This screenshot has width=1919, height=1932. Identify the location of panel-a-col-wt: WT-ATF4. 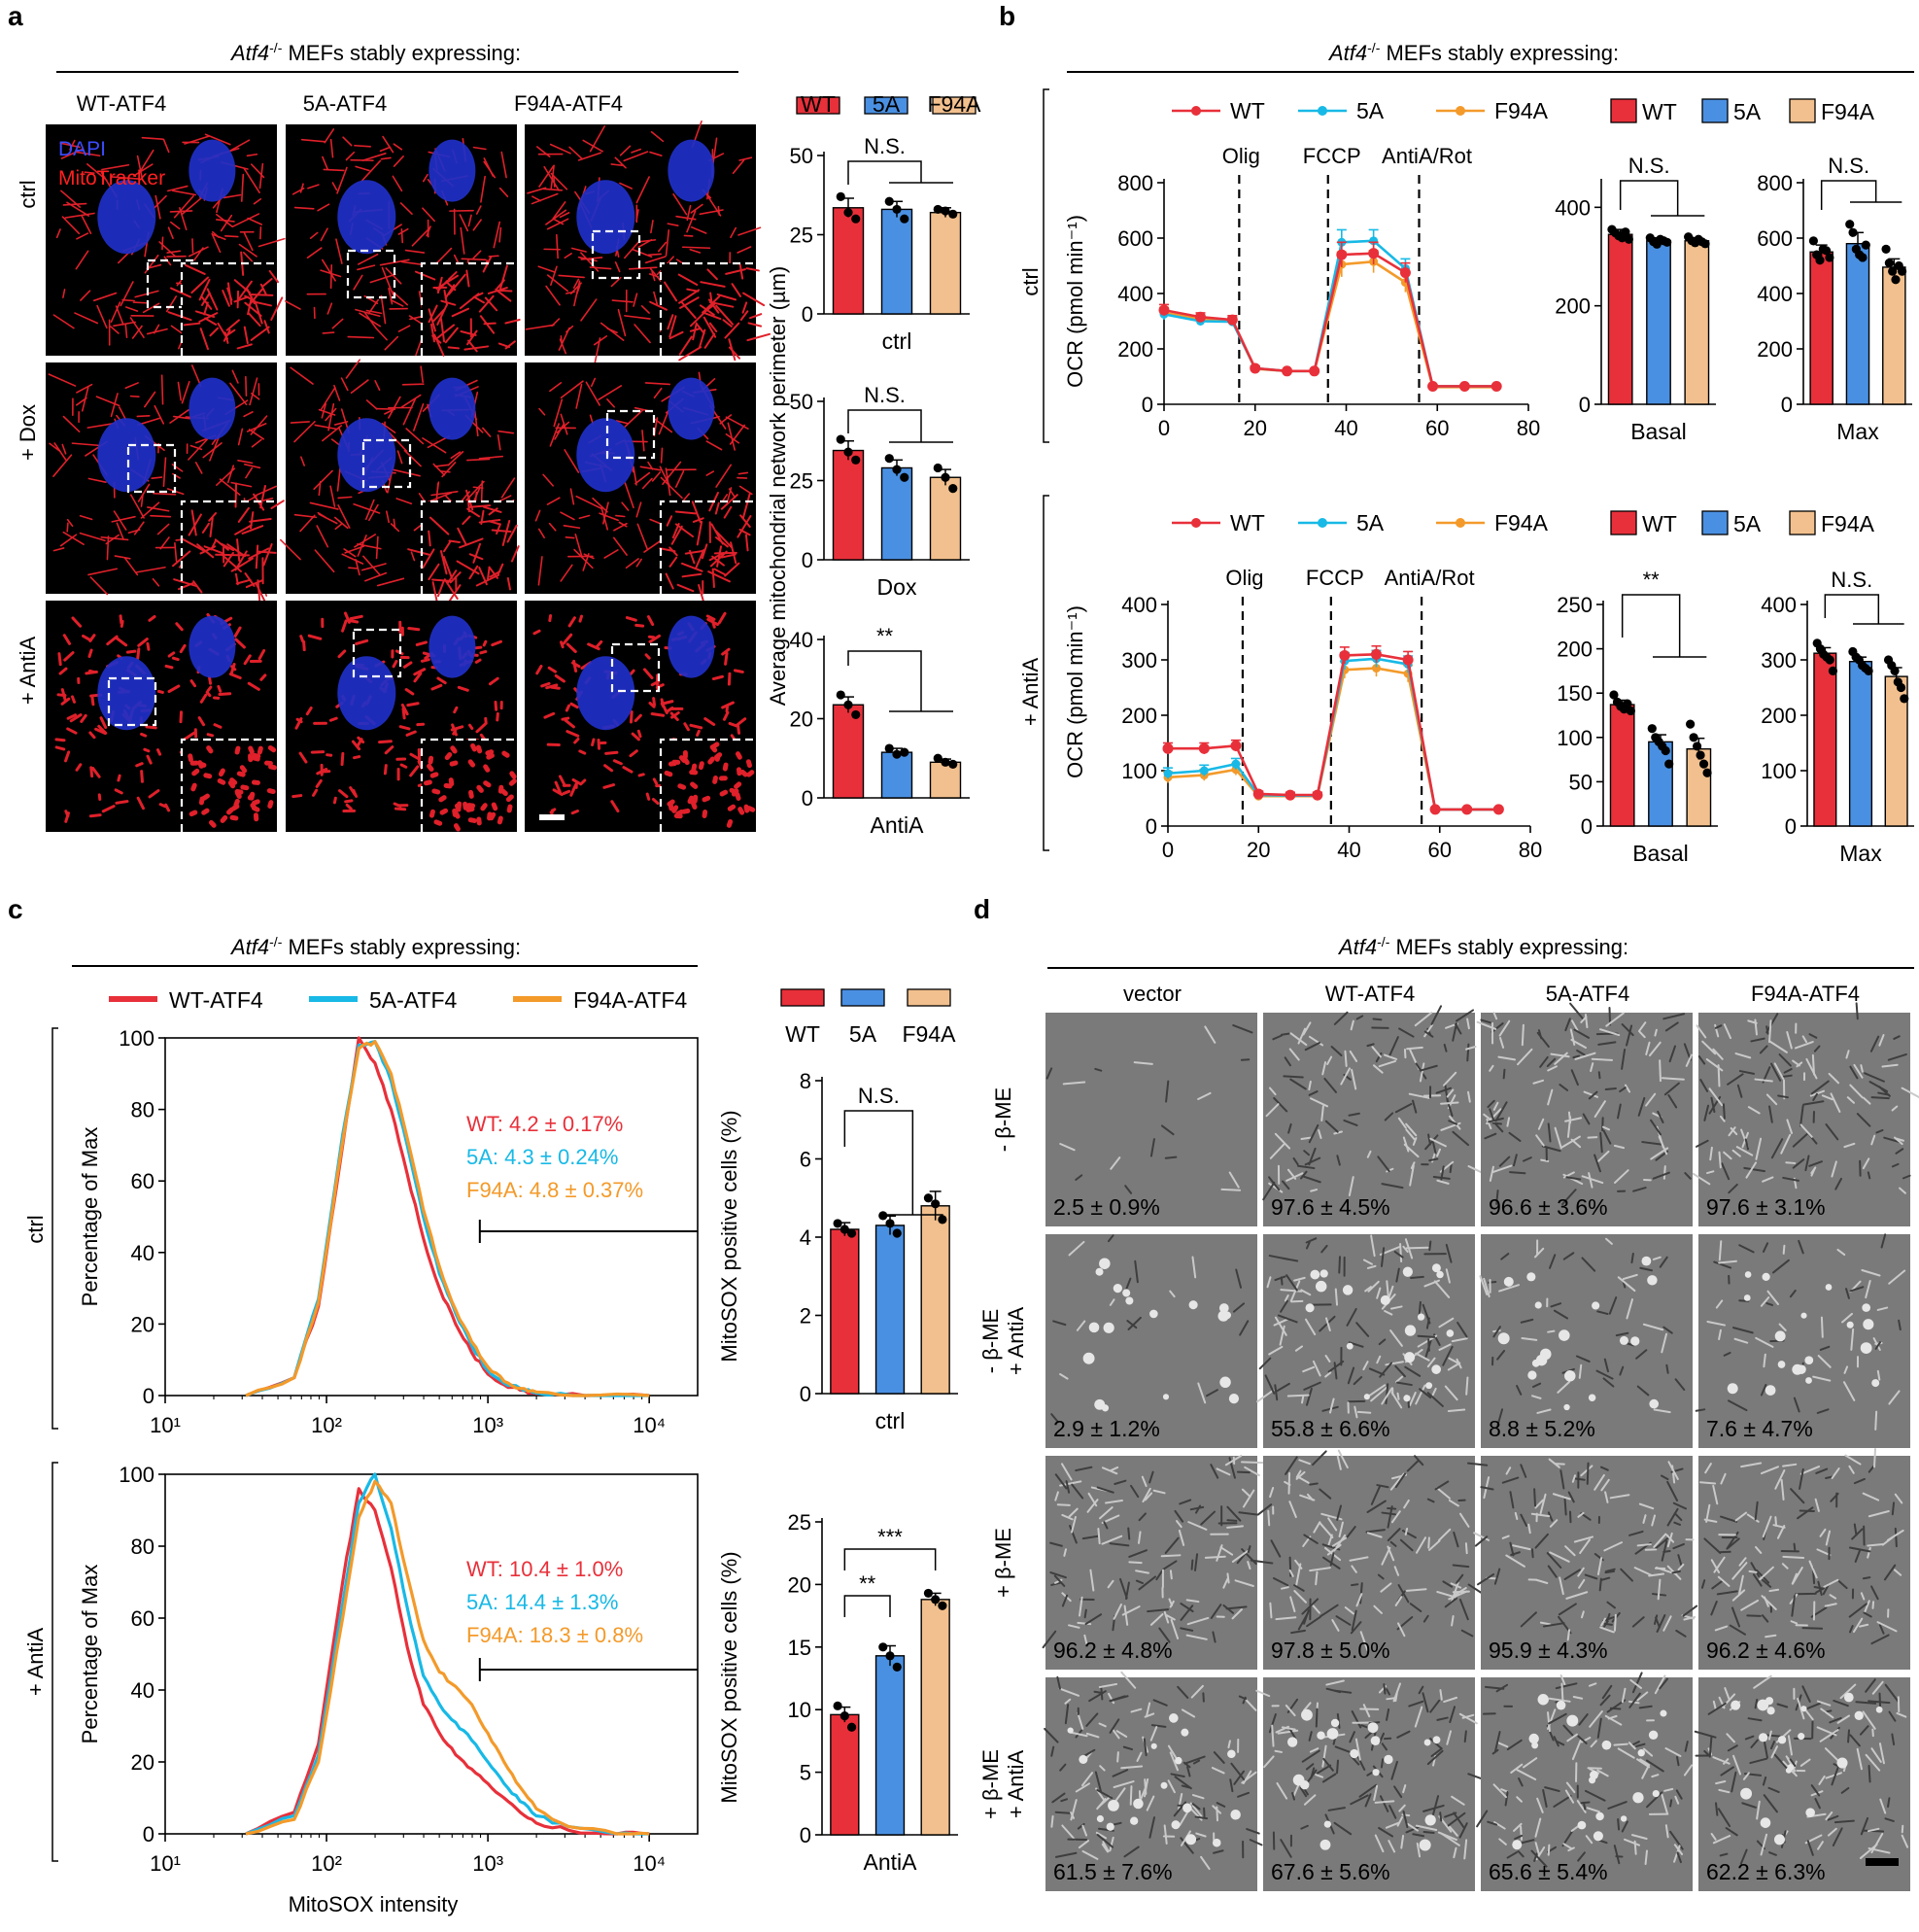
(121, 103).